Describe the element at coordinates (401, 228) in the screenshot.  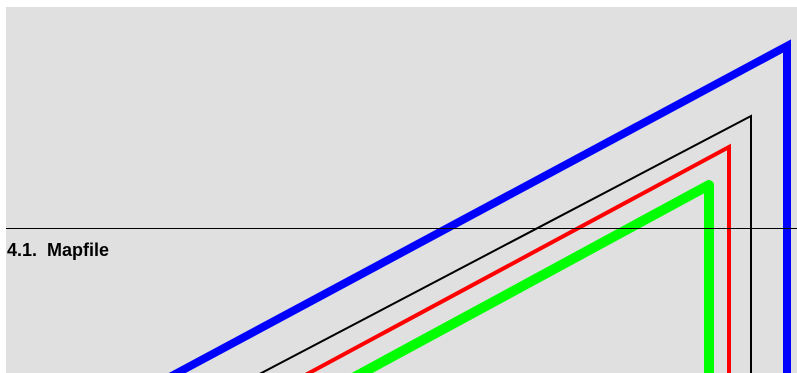
I see `section-divider` at that location.